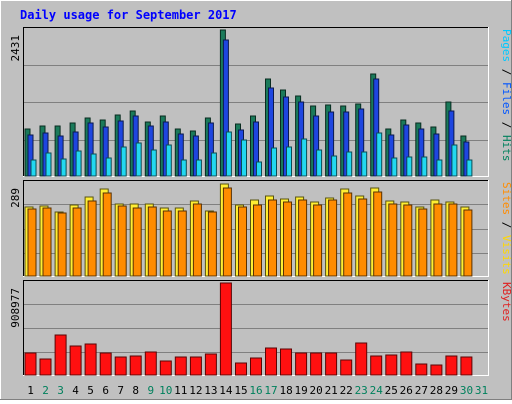 The height and width of the screenshot is (404, 512). I want to click on day-label-14: 14, so click(226, 390).